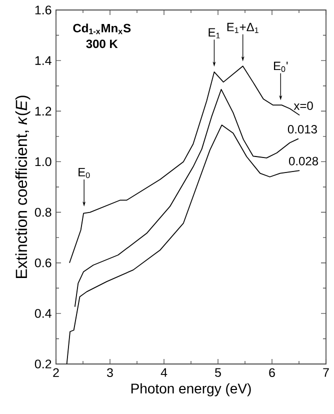  Describe the element at coordinates (84, 173) in the screenshot. I see `annotation: E$_{0}$` at that location.